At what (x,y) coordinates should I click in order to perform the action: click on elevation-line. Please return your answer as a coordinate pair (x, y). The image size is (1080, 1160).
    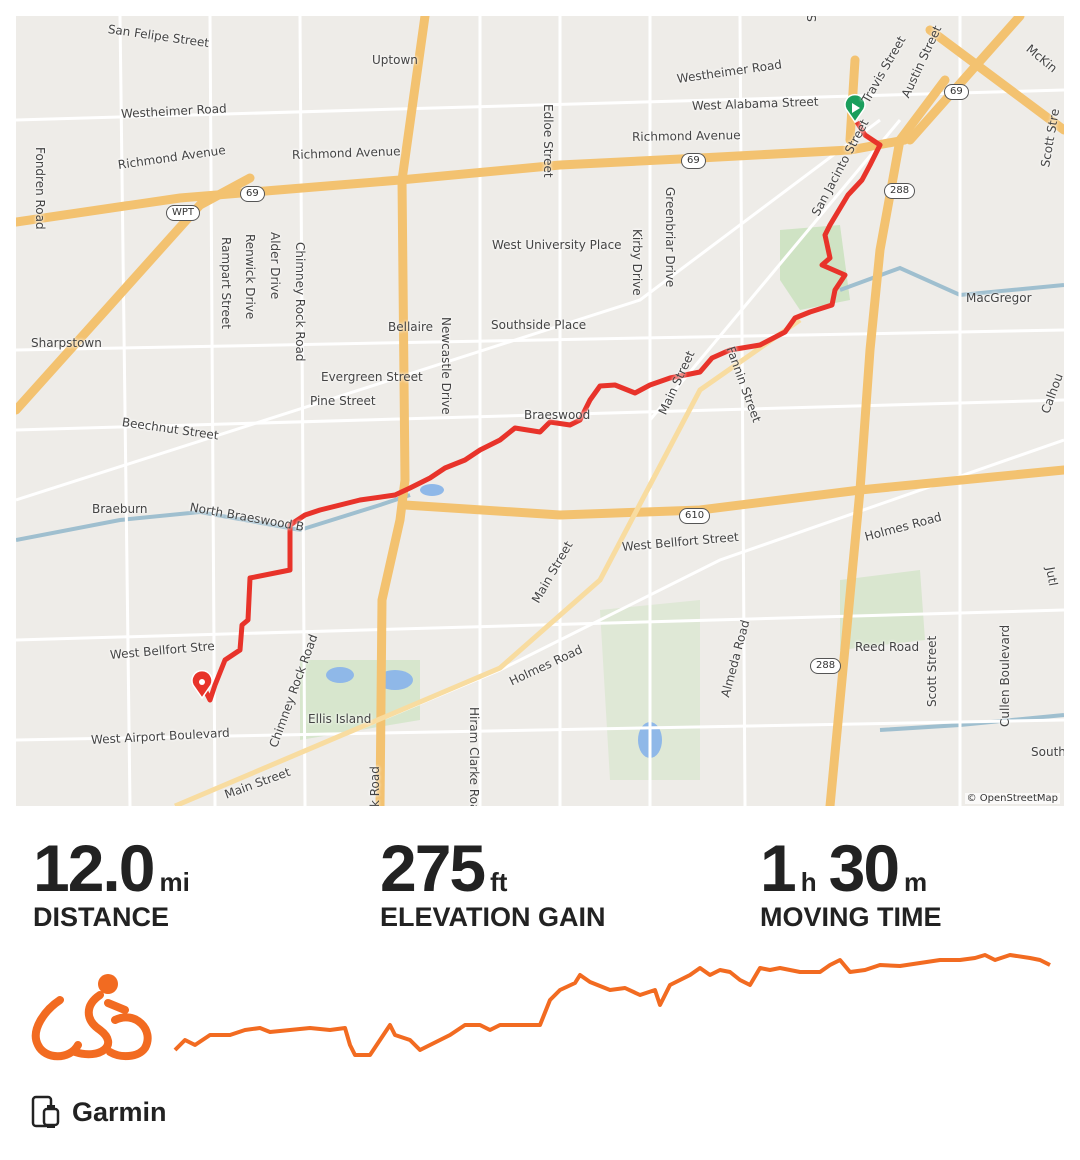
    Looking at the image, I should click on (612, 1005).